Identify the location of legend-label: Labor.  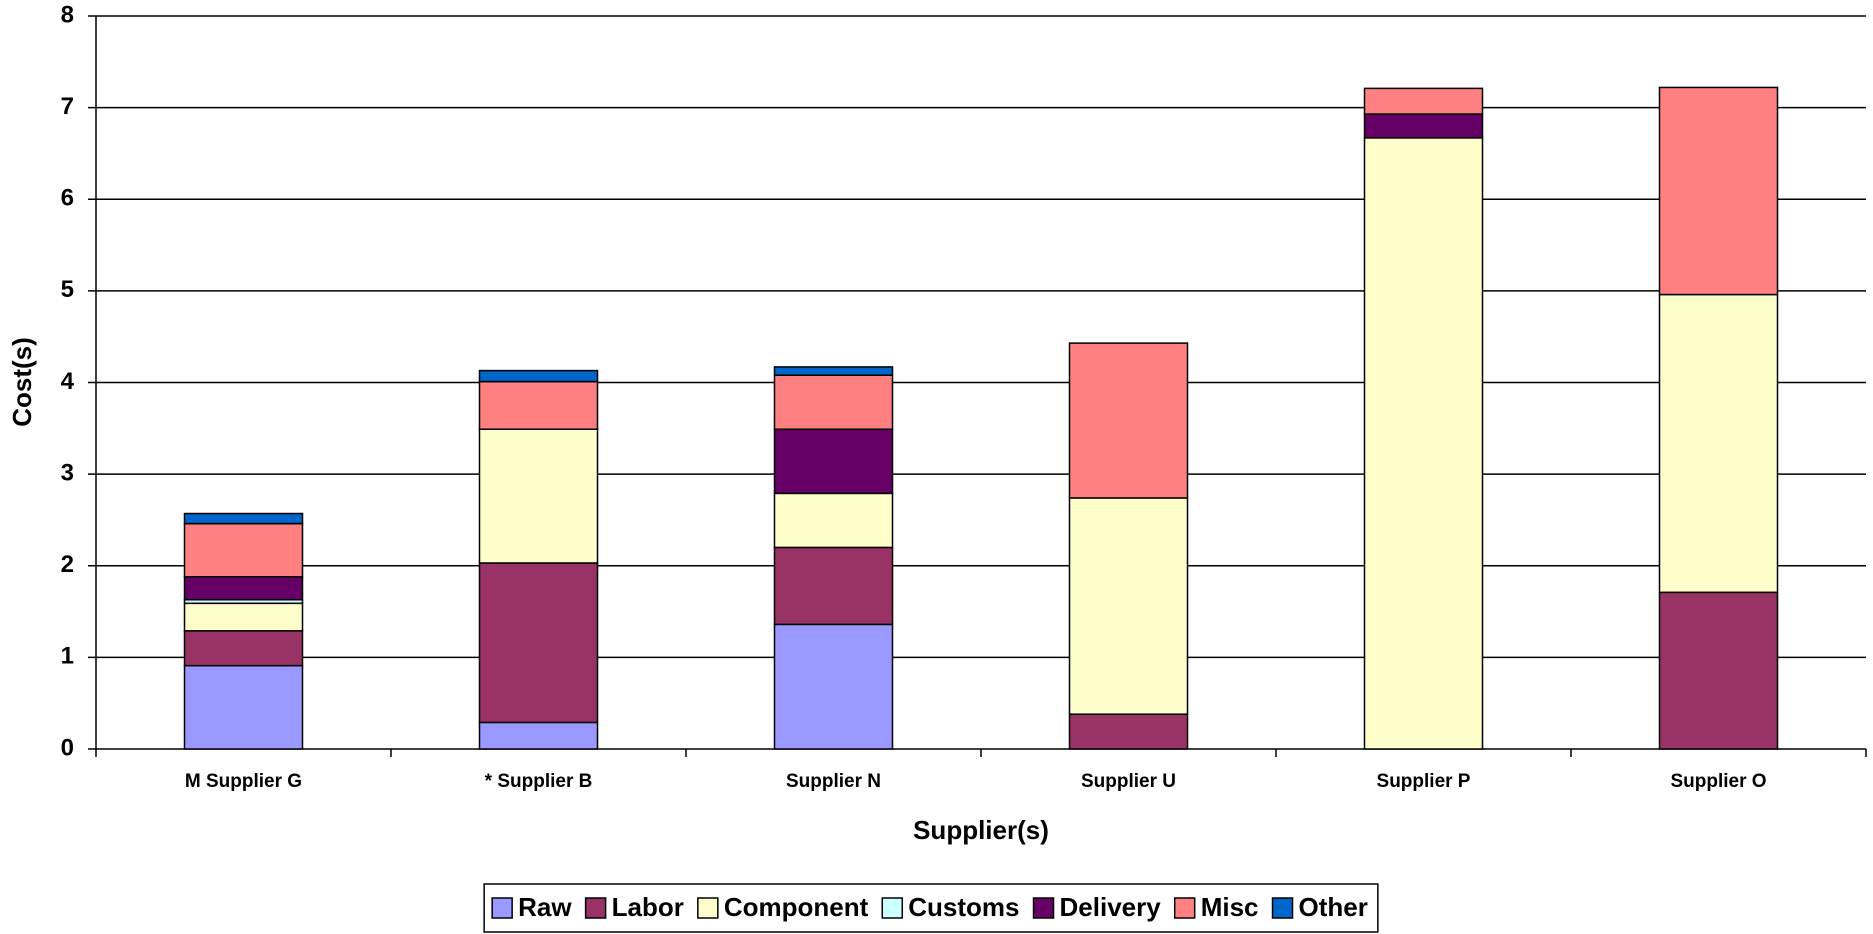
(648, 907).